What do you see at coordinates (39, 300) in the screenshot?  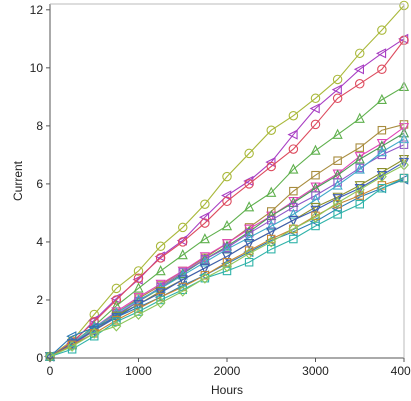 I see `y-tick-label: 2` at bounding box center [39, 300].